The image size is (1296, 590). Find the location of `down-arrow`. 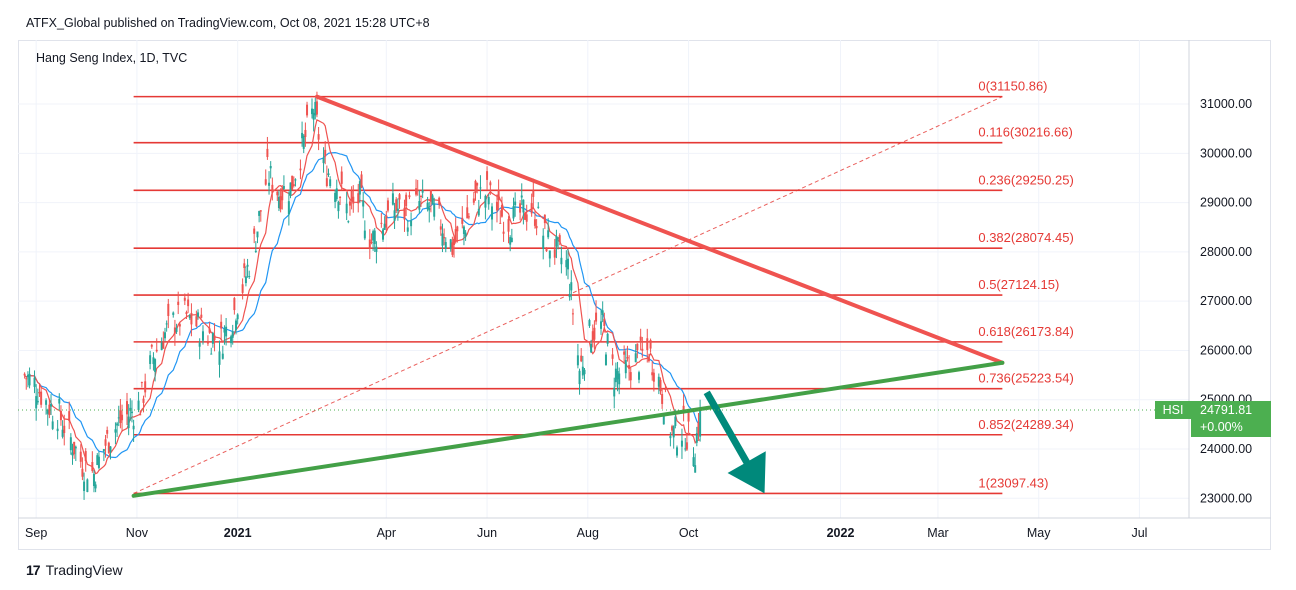

down-arrow is located at coordinates (734, 442).